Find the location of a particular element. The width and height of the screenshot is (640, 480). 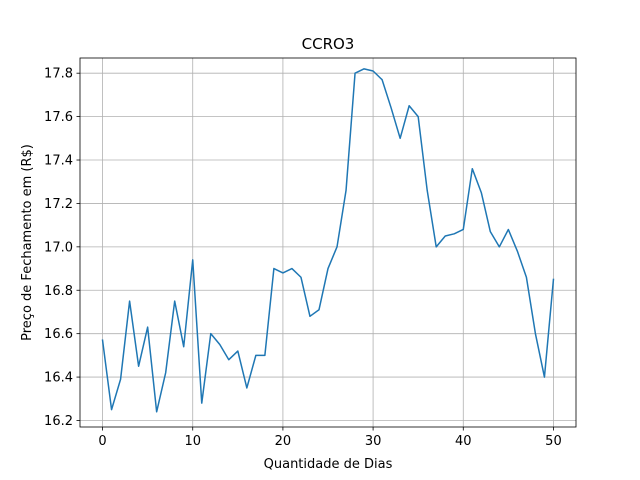

y-tick-label: 16.2 is located at coordinates (58, 421).